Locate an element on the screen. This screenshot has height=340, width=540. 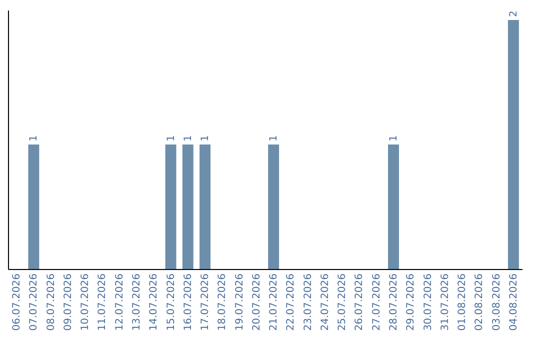
x-tick-label: 08.07.2026 is located at coordinates (51, 302).